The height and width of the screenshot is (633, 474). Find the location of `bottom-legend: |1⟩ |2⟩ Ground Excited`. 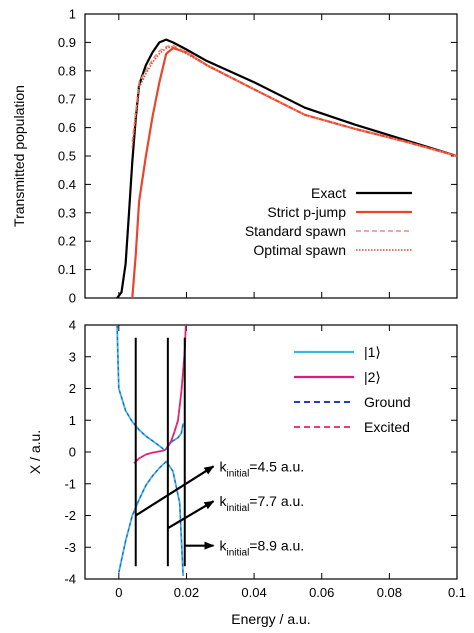

bottom-legend: |1⟩ |2⟩ Ground Excited is located at coordinates (352, 389).